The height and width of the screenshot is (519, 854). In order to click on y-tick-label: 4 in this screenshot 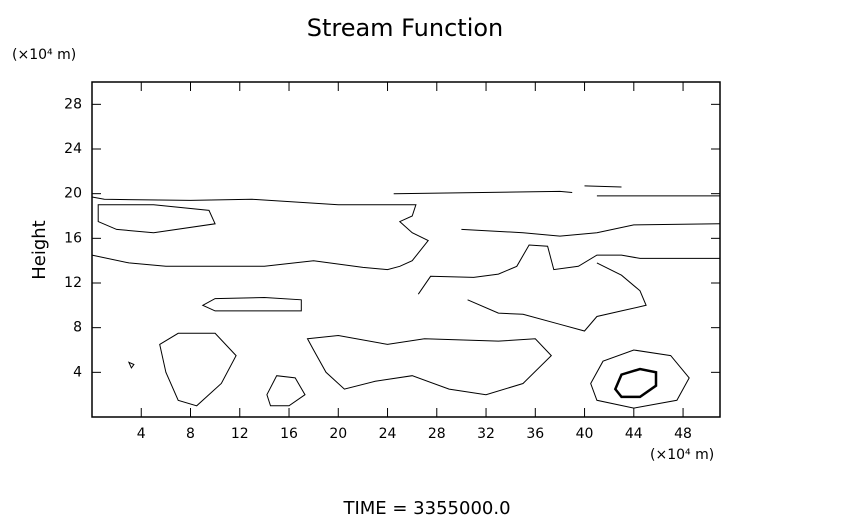, I will do `click(77, 372)`.